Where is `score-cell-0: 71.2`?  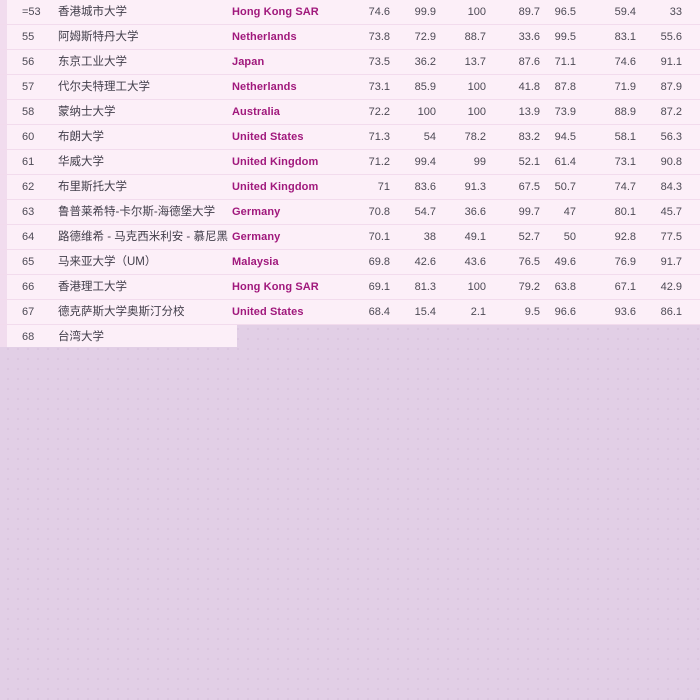 score-cell-0: 71.2 is located at coordinates (379, 162).